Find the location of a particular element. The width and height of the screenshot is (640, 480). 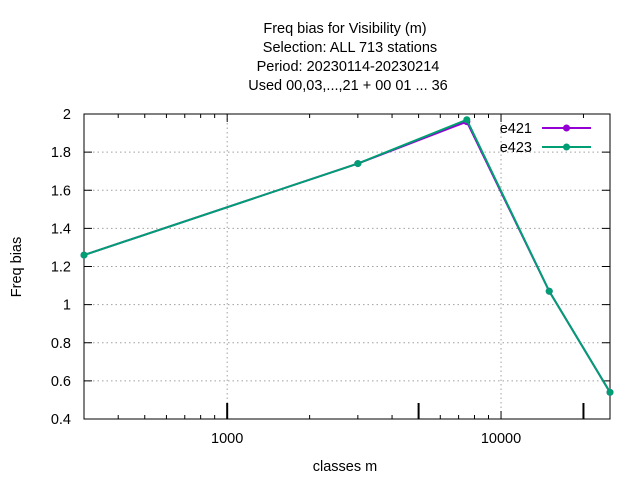

legend-label-e423: e423 is located at coordinates (516, 148).